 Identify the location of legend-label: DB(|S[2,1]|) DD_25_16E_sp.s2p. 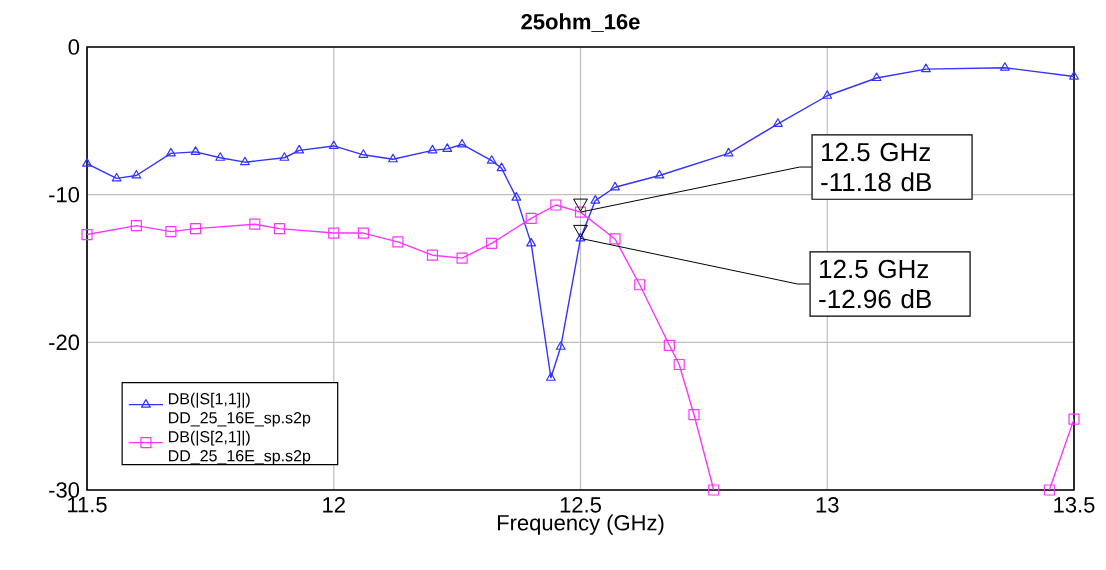
(240, 447).